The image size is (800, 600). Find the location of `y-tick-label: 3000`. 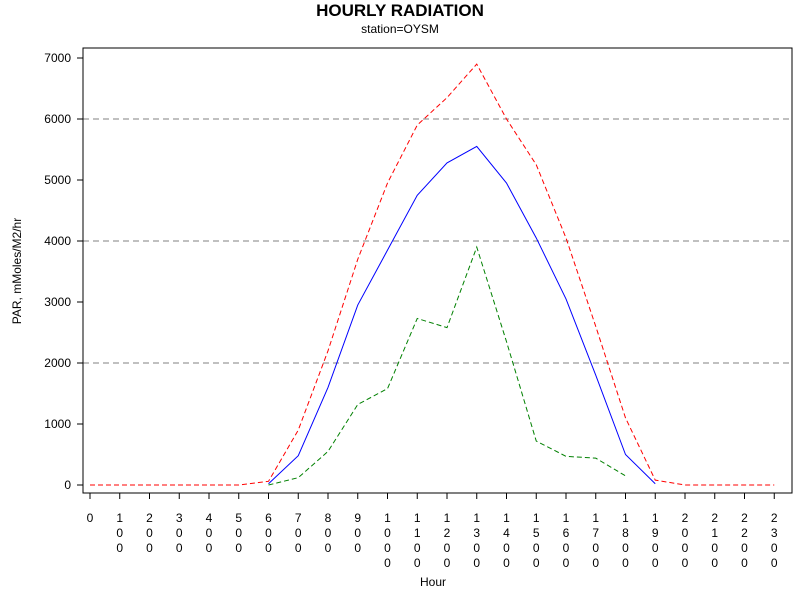

y-tick-label: 3000 is located at coordinates (57, 302).